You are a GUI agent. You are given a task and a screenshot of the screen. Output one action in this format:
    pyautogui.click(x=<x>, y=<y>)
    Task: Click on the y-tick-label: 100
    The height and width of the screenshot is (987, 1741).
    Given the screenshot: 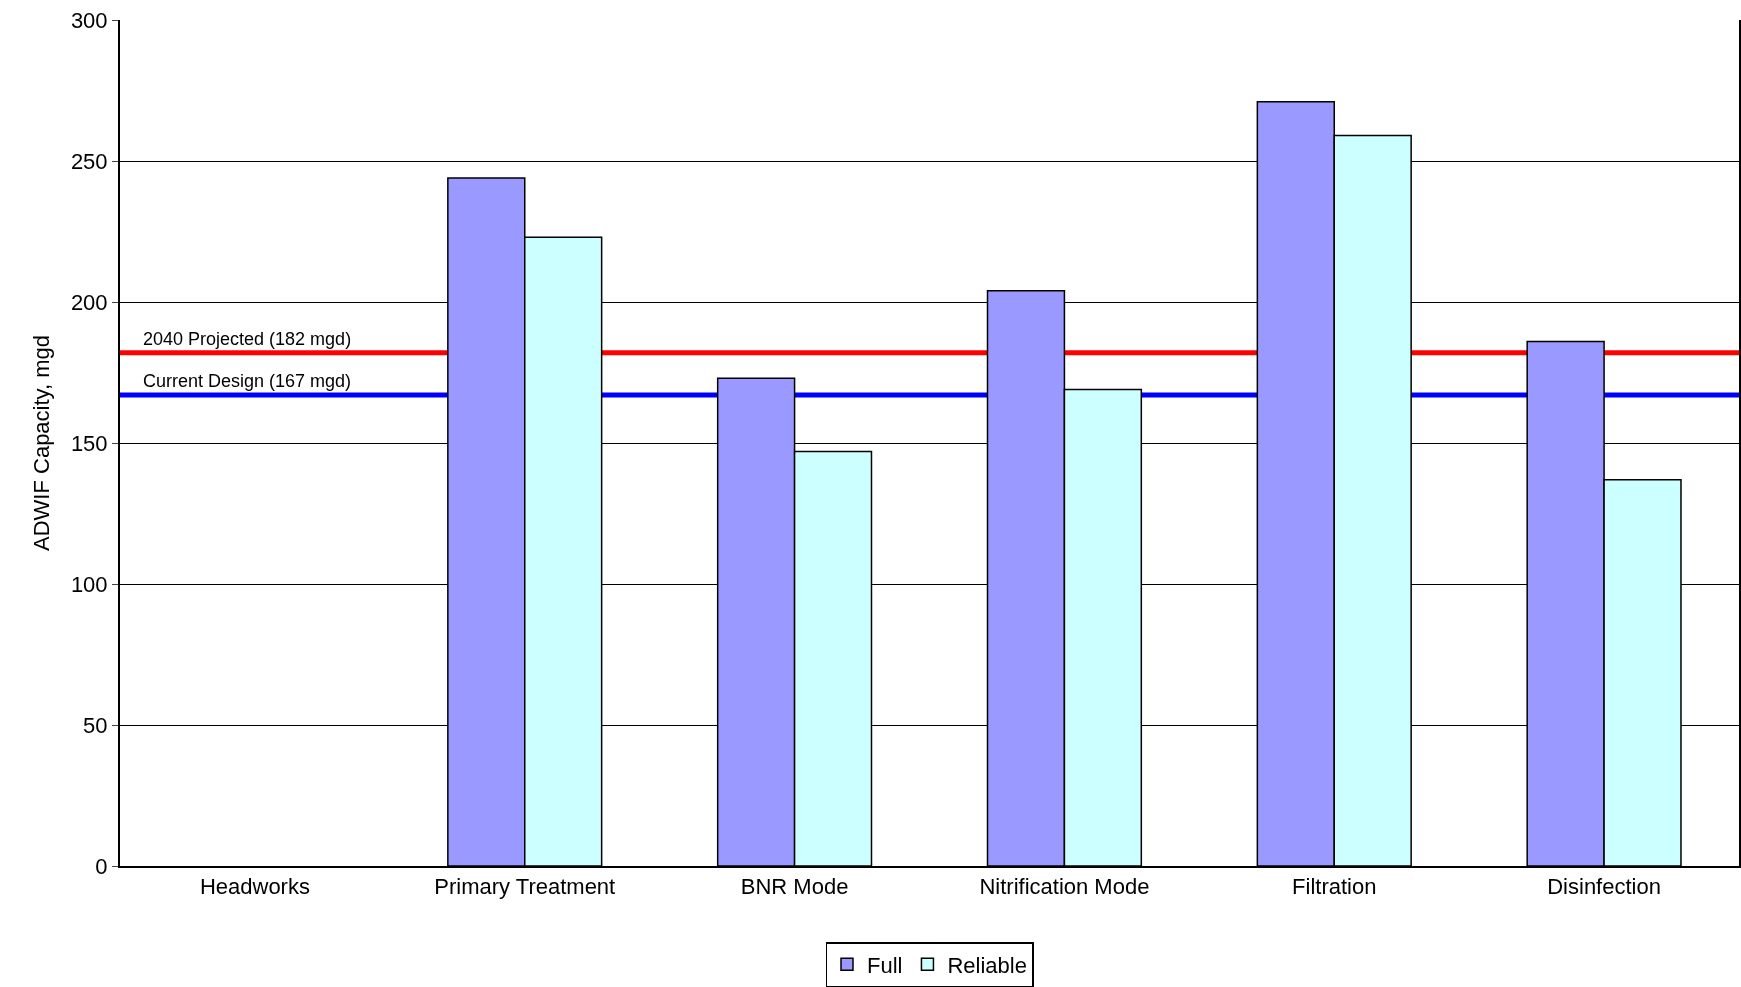 What is the action you would take?
    pyautogui.click(x=89, y=584)
    